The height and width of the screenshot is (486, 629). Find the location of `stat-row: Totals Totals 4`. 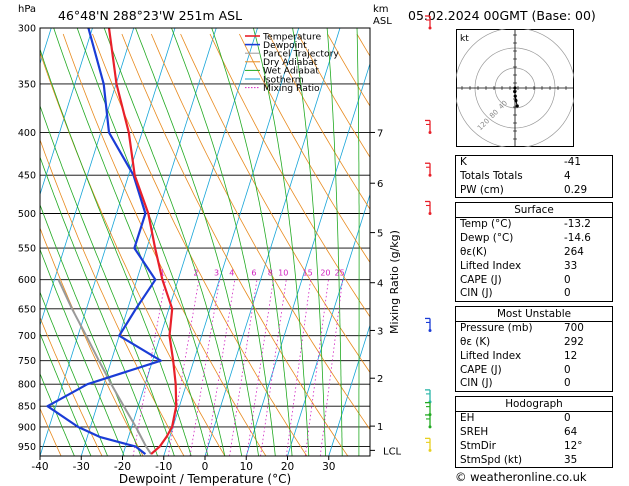

stat-row: Totals Totals 4 is located at coordinates (534, 177).